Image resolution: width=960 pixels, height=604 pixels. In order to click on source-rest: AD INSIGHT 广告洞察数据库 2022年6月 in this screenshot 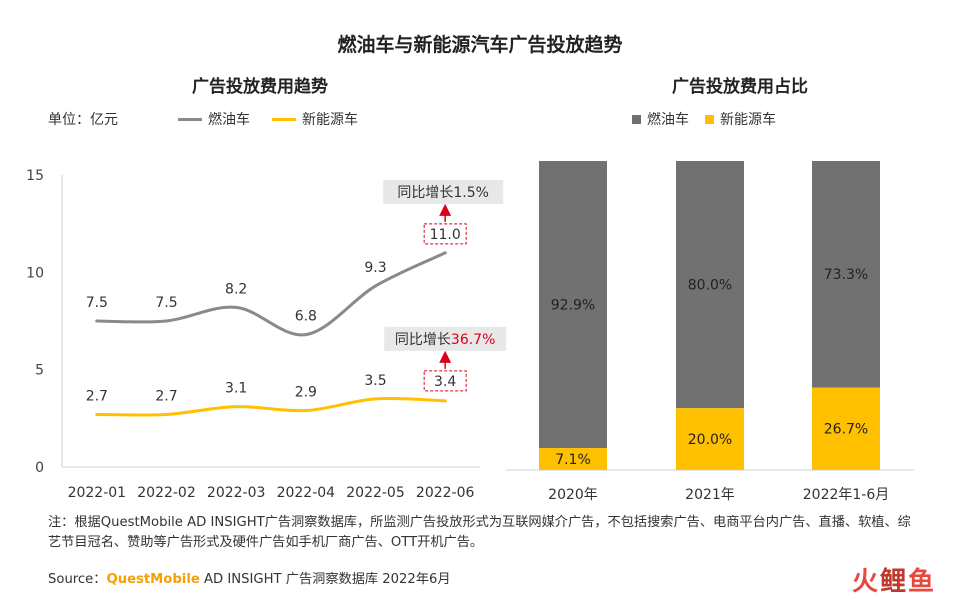, I will do `click(325, 579)`.